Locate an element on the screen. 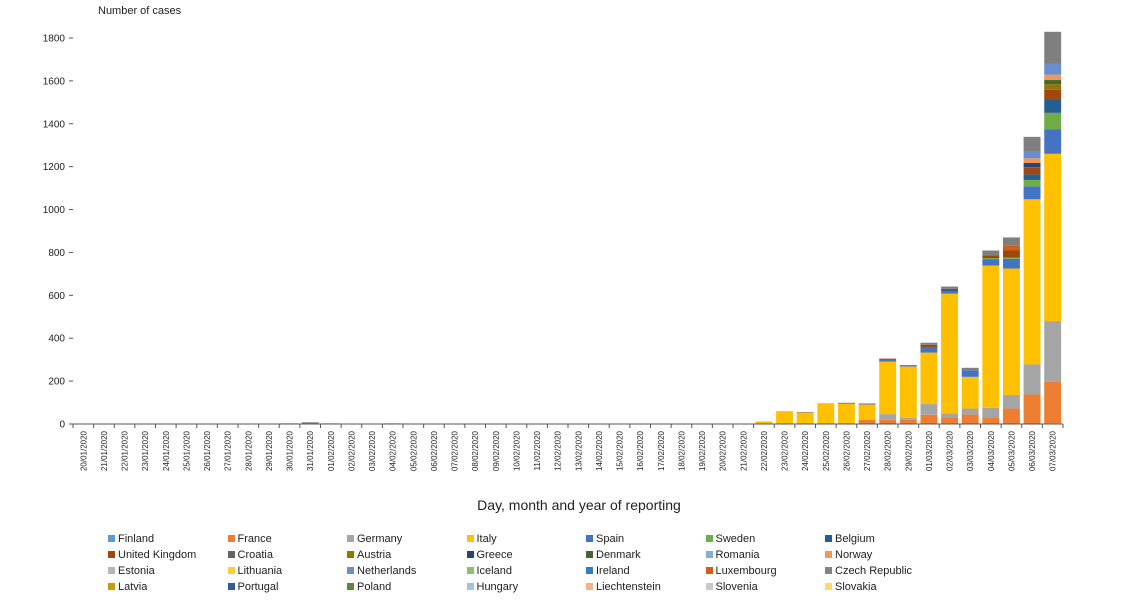 The width and height of the screenshot is (1140, 600). legend-item-iceland: Iceland is located at coordinates (526, 570).